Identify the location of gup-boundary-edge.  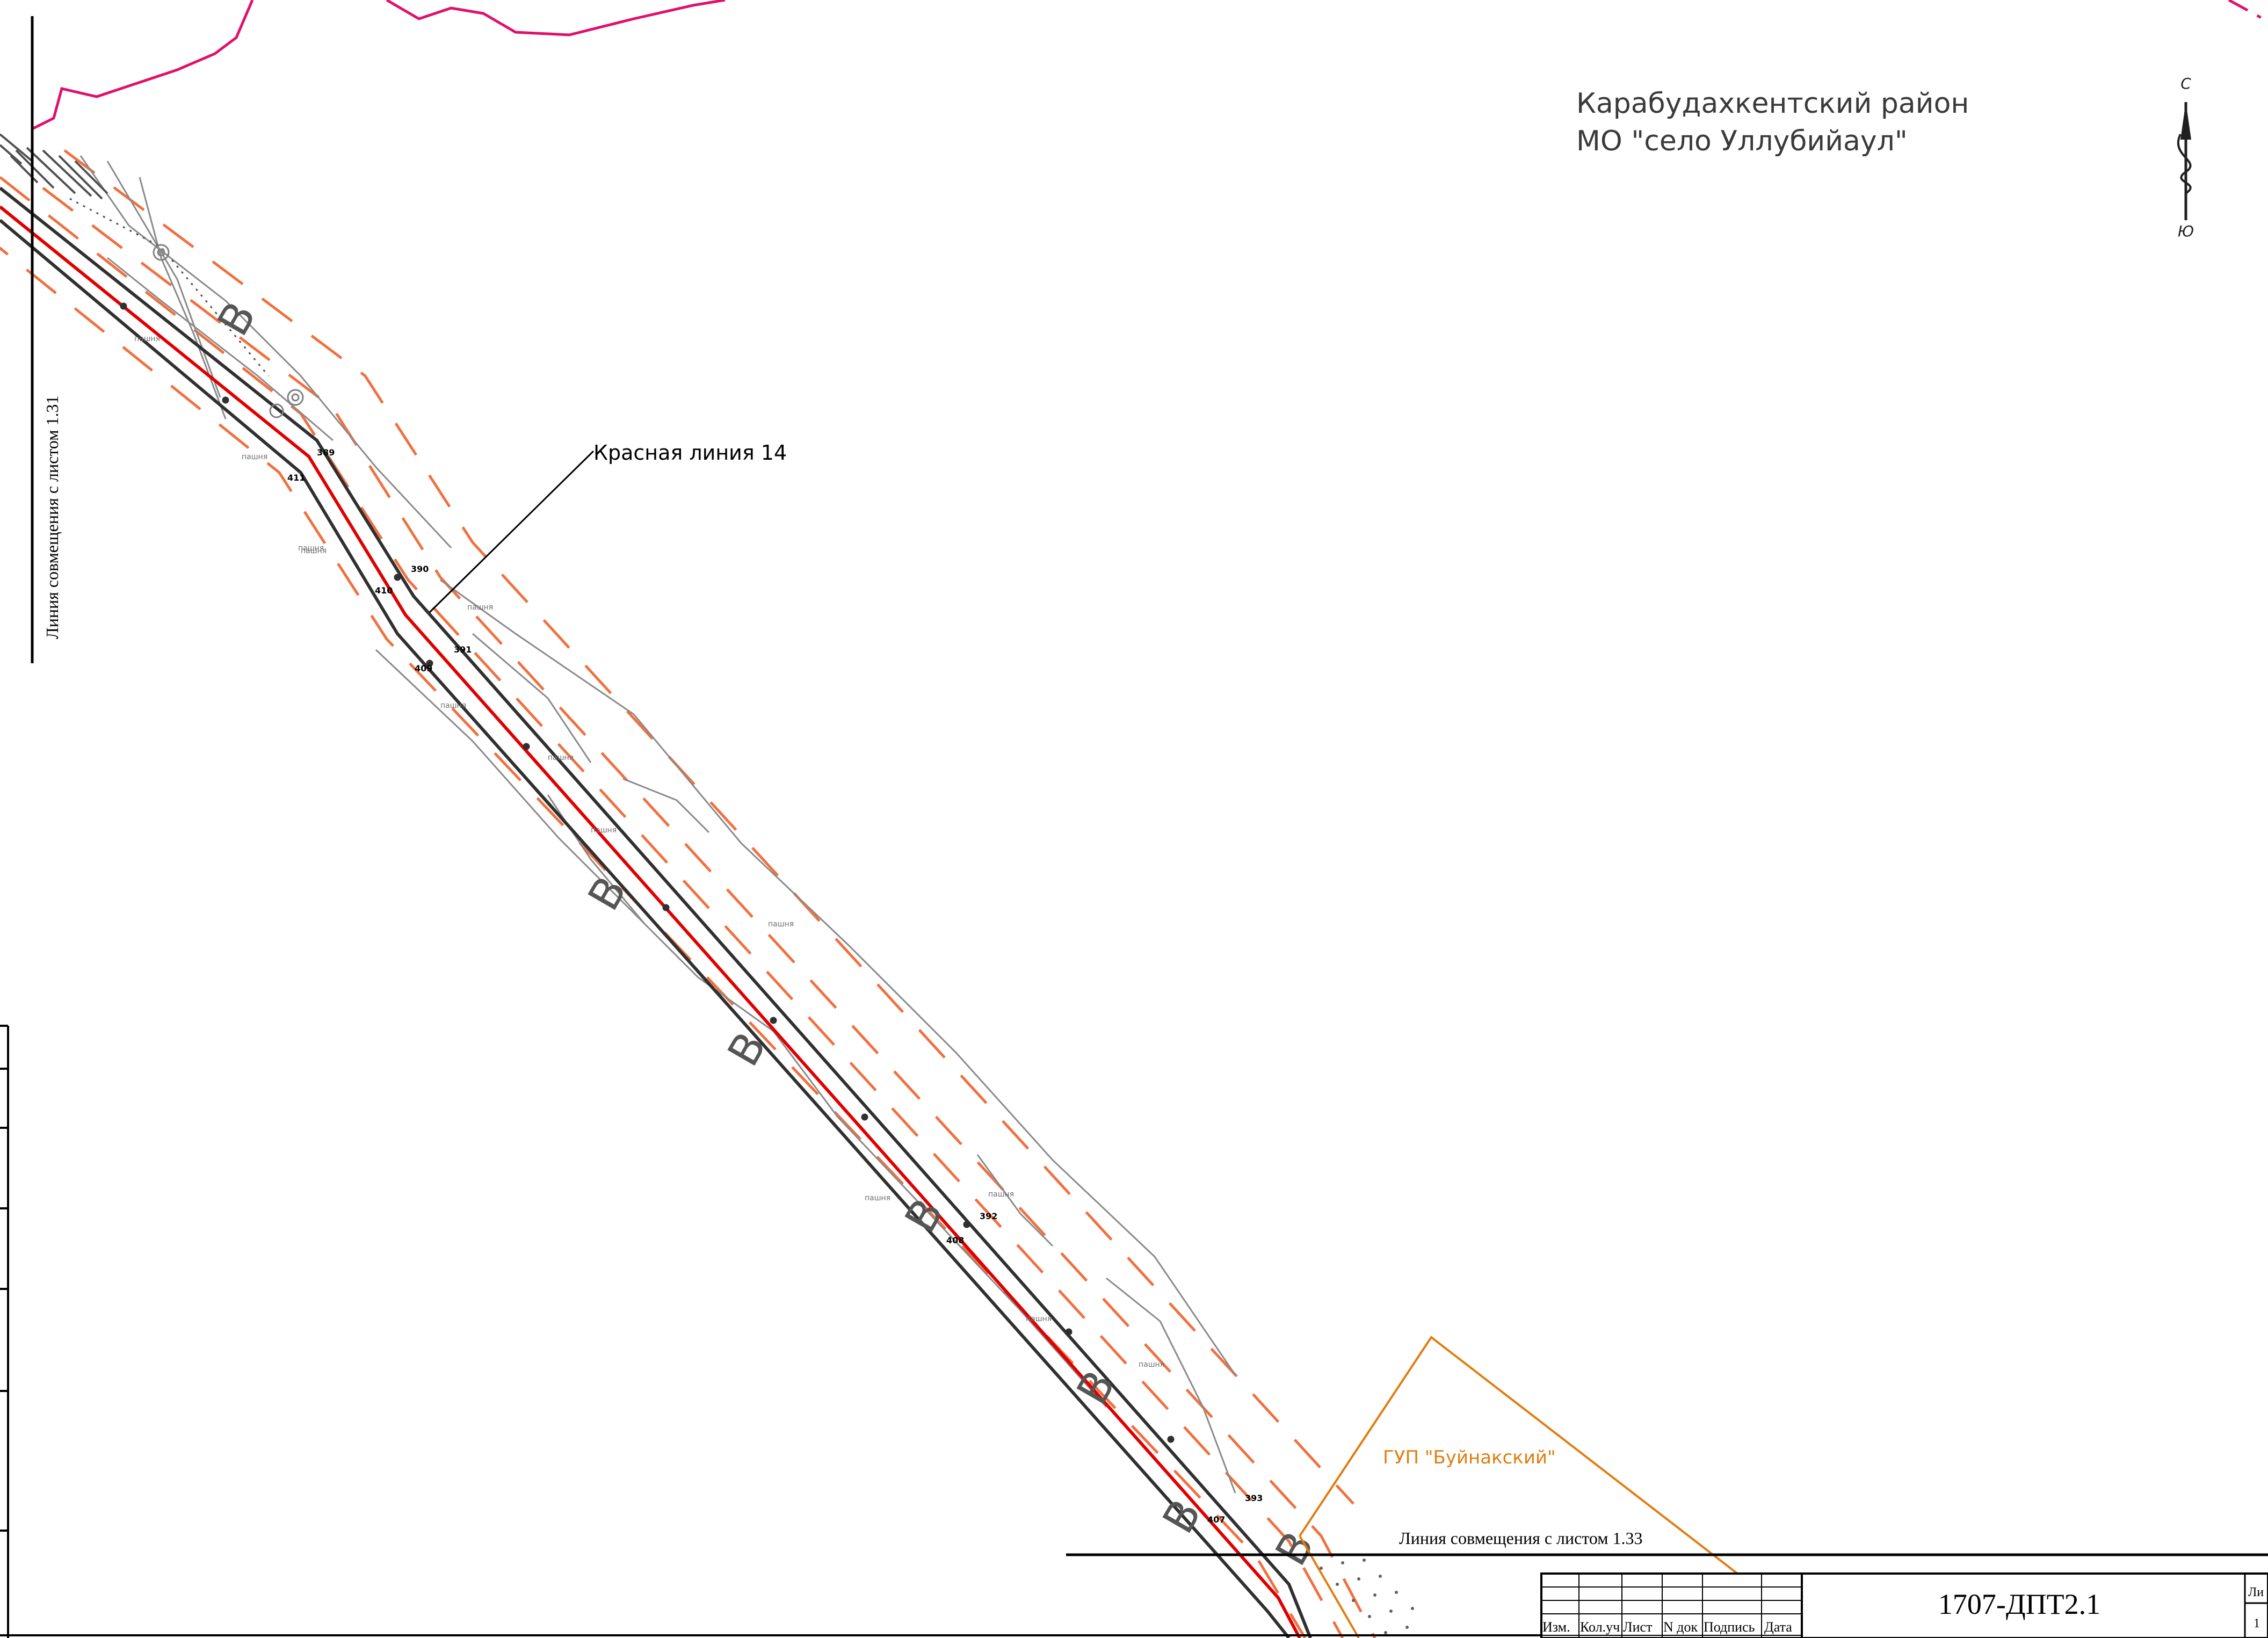
(1330, 1587).